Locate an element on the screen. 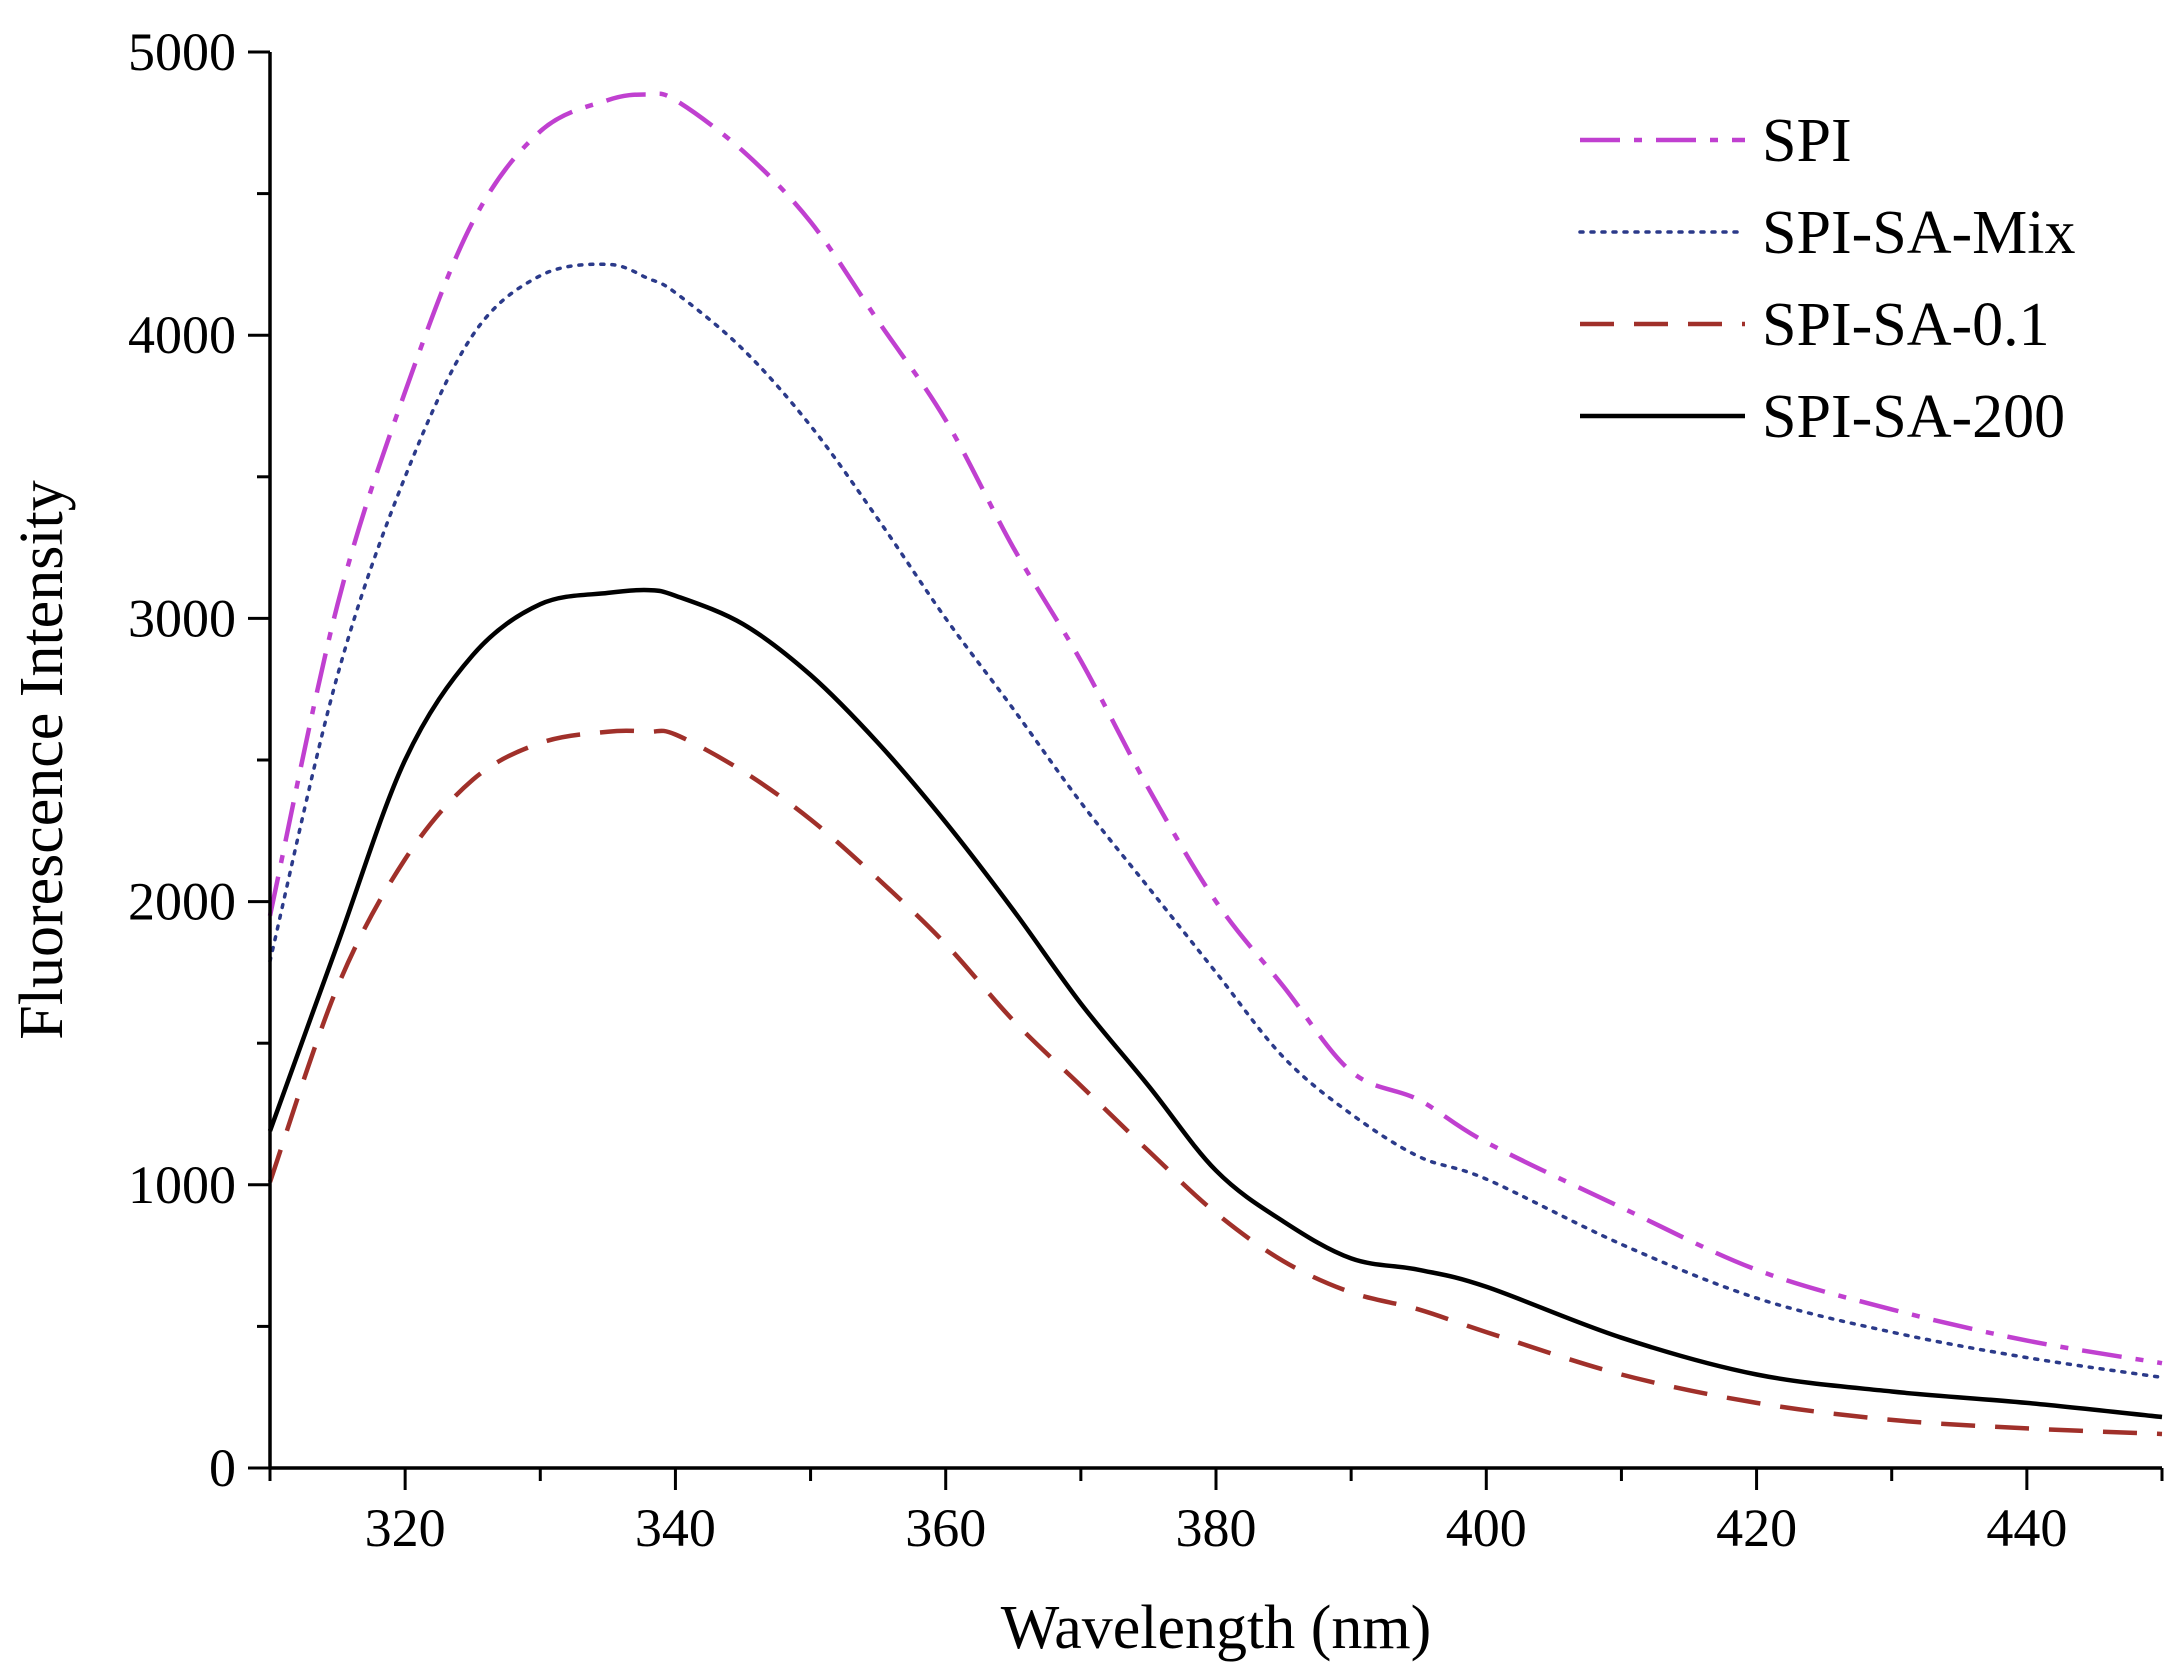  y-ticks: 0 1000 2000 3000 4000 5000 is located at coordinates (199, 760).